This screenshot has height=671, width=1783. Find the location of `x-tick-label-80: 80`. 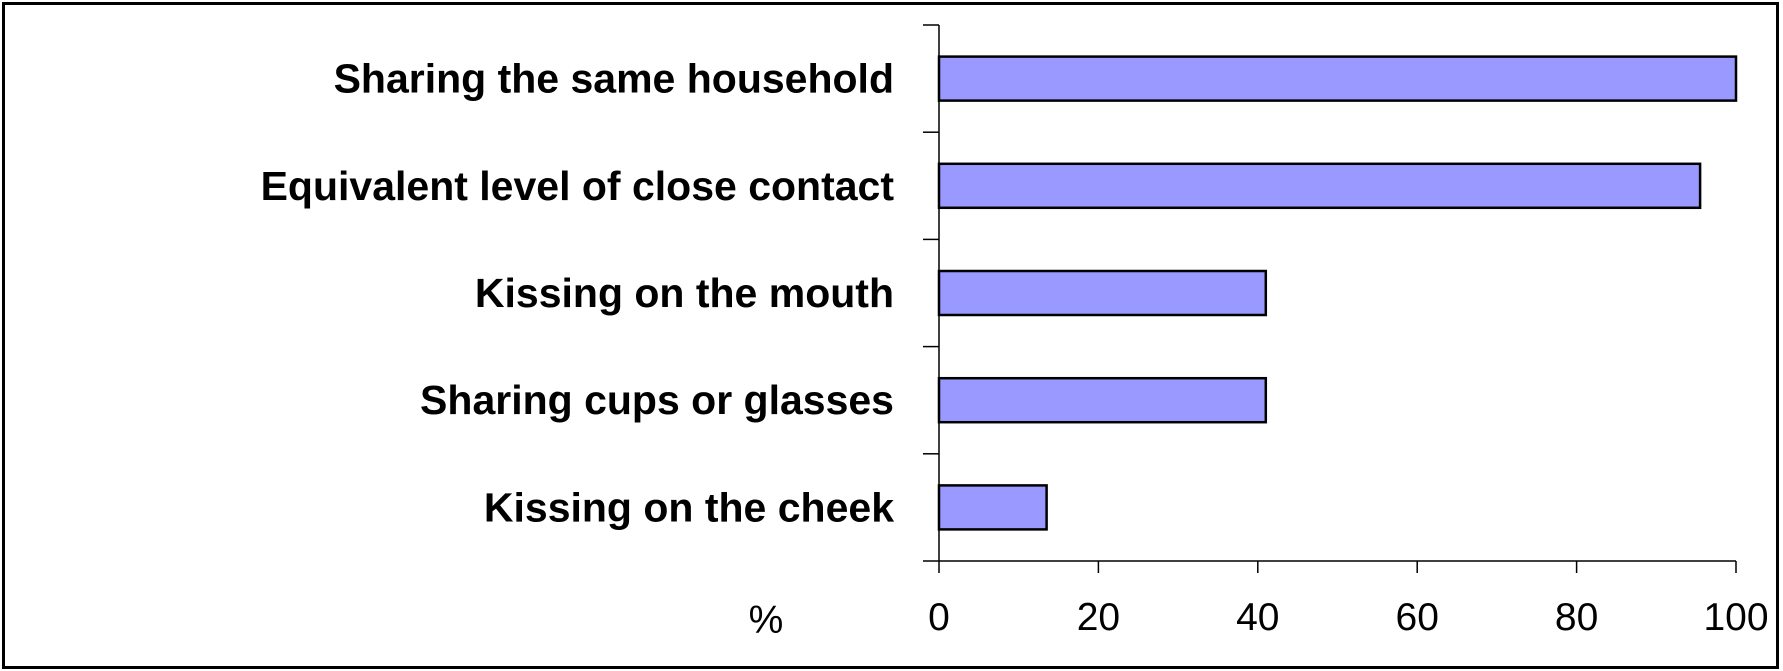

x-tick-label-80: 80 is located at coordinates (1576, 617).